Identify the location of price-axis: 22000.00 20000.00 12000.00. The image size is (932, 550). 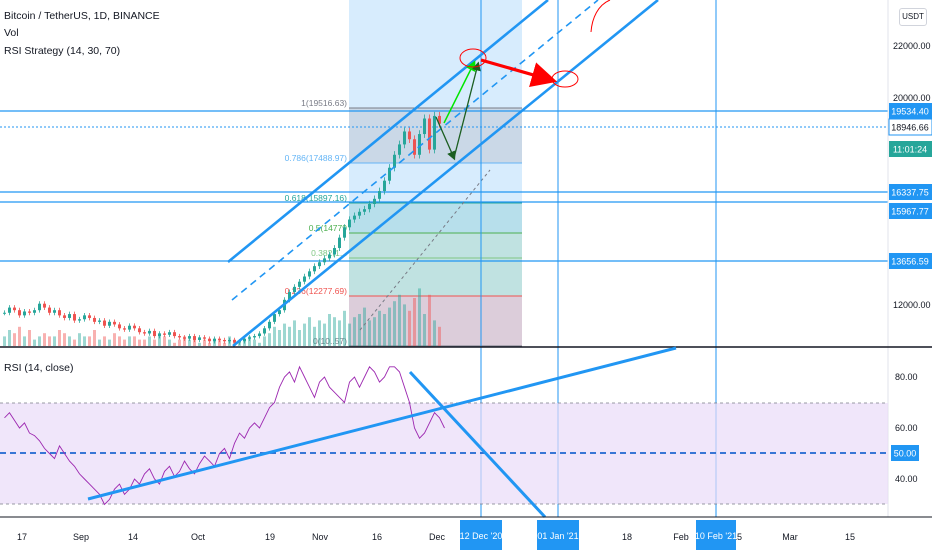
(912, 175).